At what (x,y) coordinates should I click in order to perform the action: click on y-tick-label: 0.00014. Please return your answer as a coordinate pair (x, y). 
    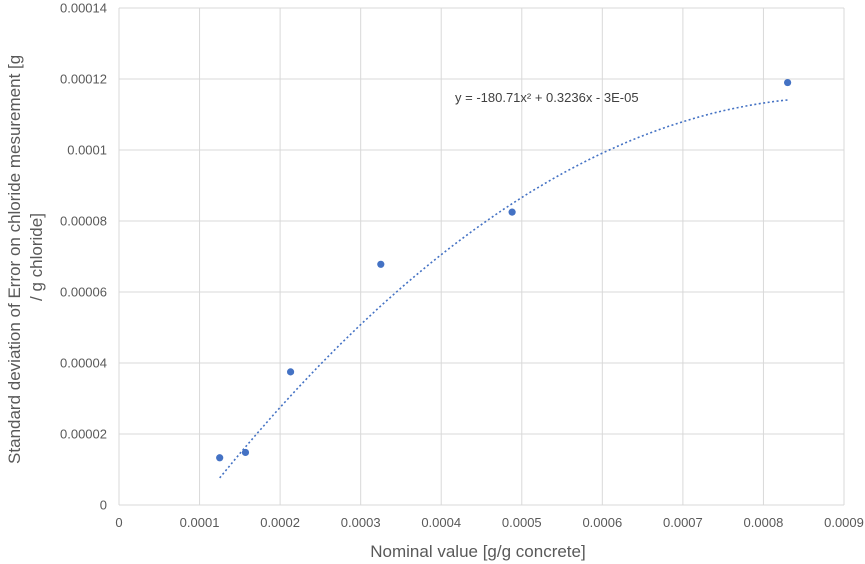
    Looking at the image, I should click on (83, 8).